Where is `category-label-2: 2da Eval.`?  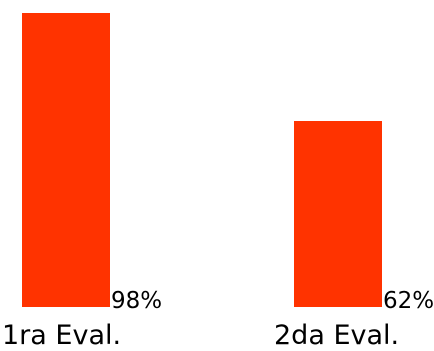 category-label-2: 2da Eval. is located at coordinates (336, 335).